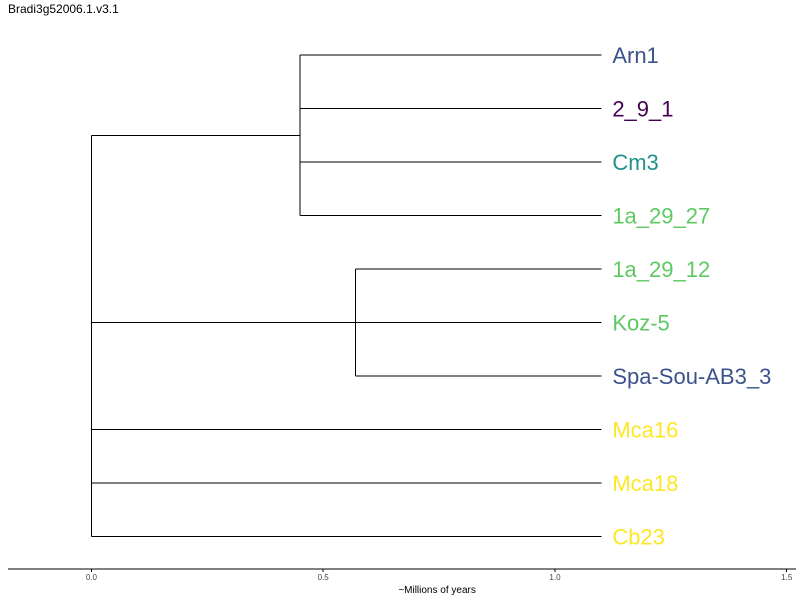 This screenshot has width=800, height=600. I want to click on page-title: Bradi3g52006.1.v3.1, so click(63, 9).